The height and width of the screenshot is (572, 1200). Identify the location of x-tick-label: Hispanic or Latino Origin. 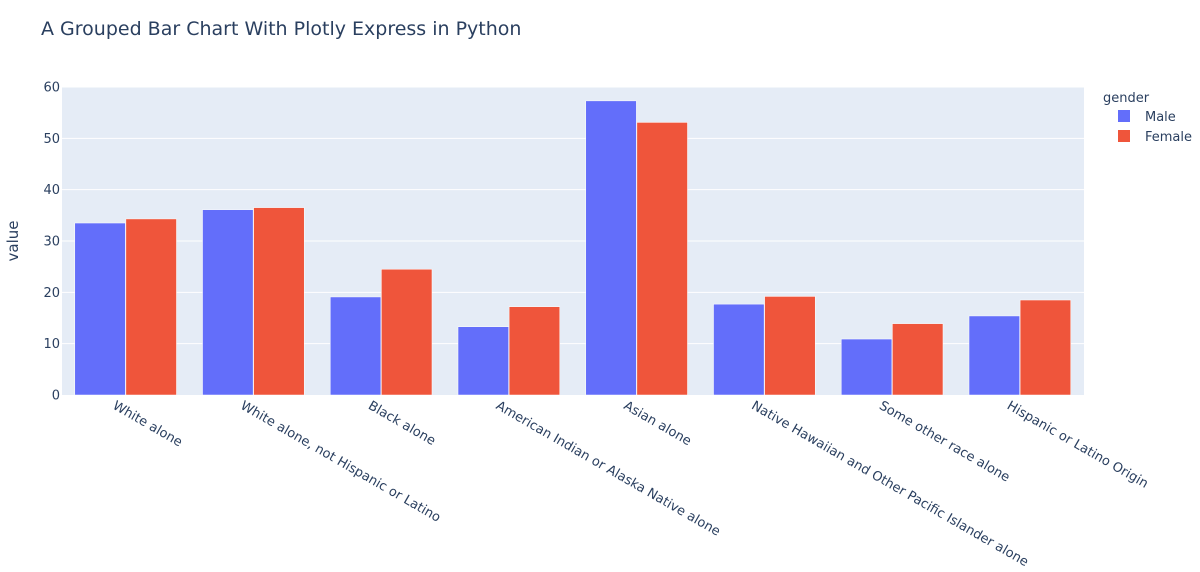
(1077, 444).